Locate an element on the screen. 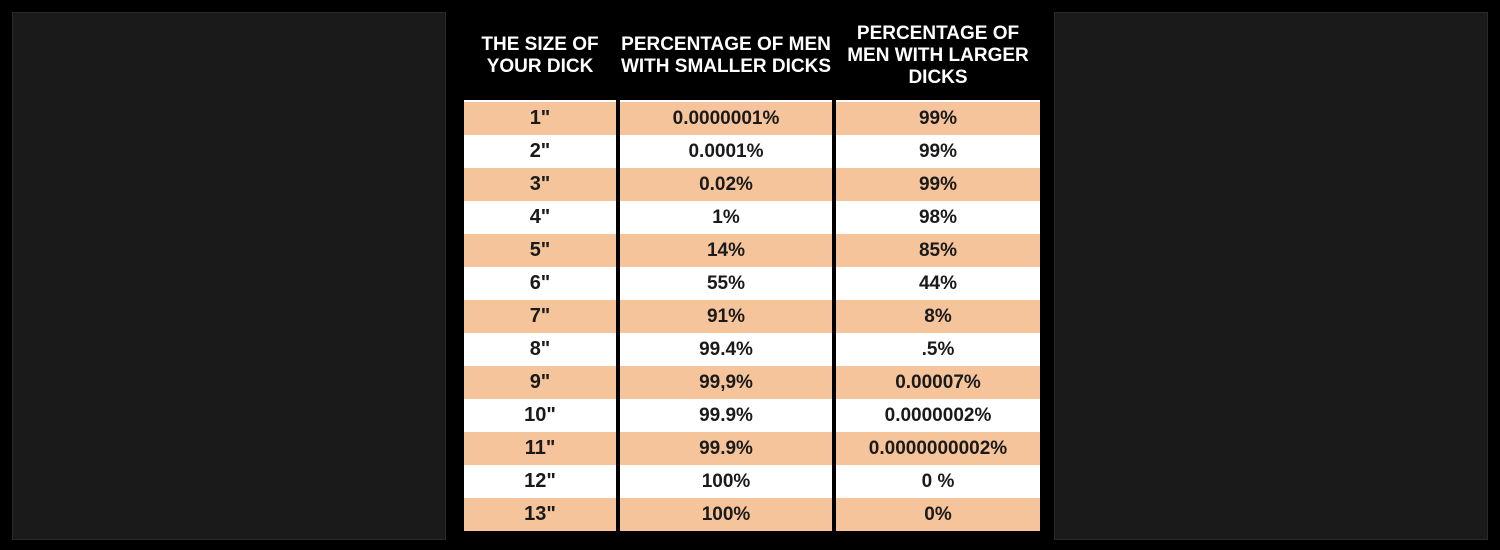 The height and width of the screenshot is (550, 1500). larger-cell: 0.0000002% is located at coordinates (938, 415).